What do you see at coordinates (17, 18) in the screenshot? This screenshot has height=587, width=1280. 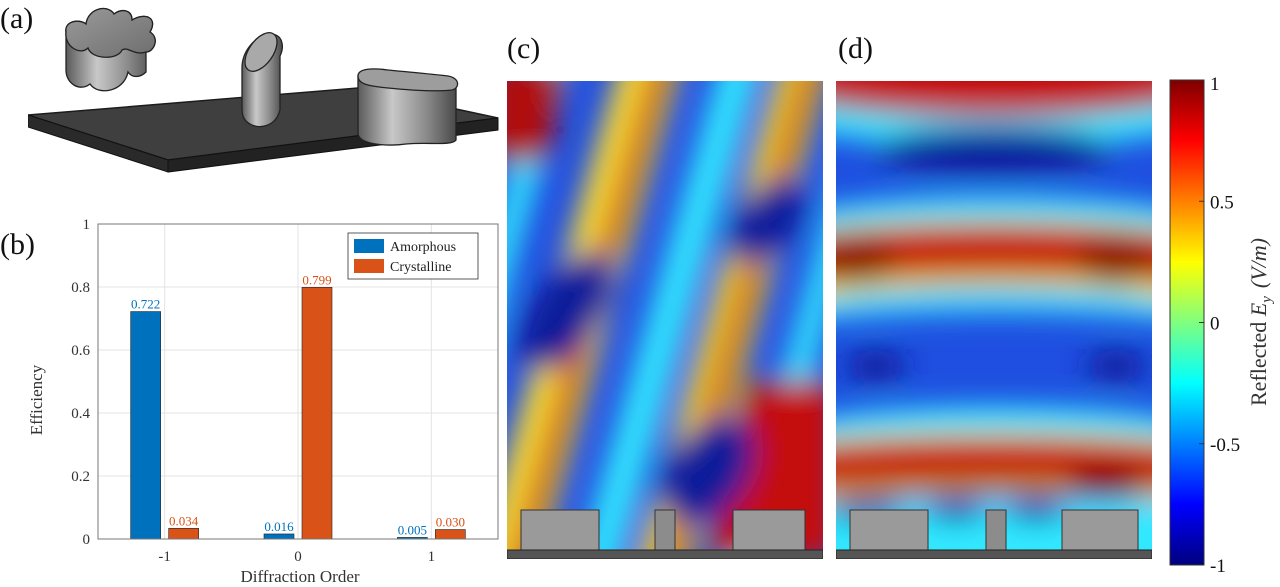 I see `panel-label-a: (a)` at bounding box center [17, 18].